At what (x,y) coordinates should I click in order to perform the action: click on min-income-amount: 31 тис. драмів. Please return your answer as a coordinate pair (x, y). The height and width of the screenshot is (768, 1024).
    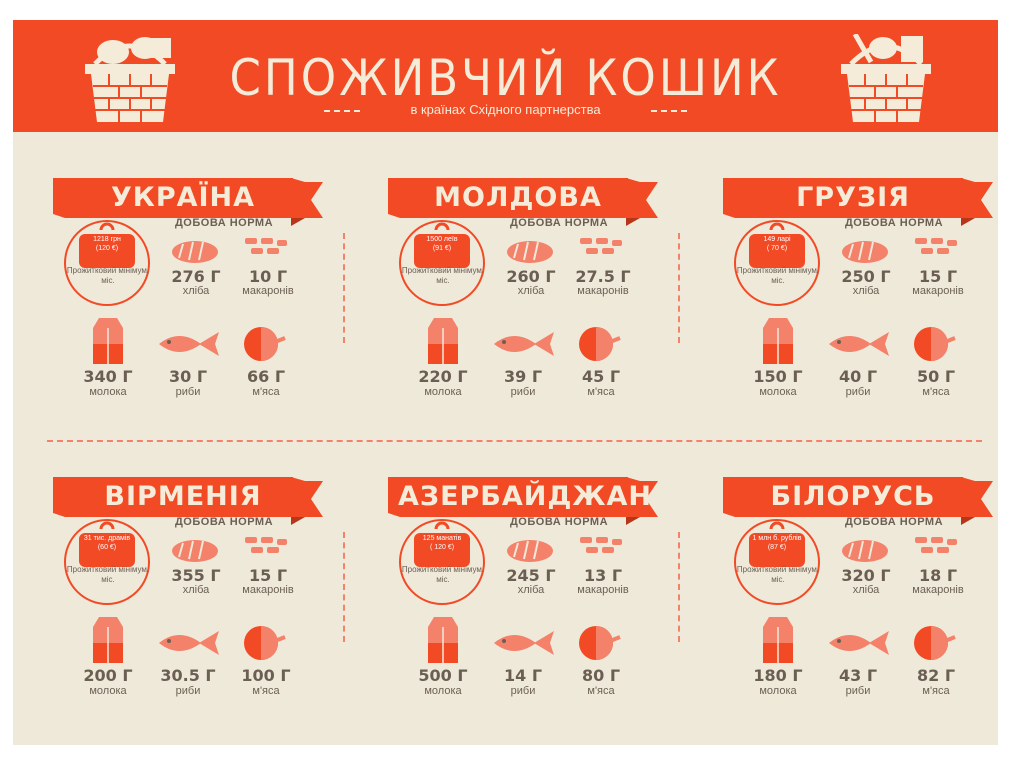
    Looking at the image, I should click on (107, 538).